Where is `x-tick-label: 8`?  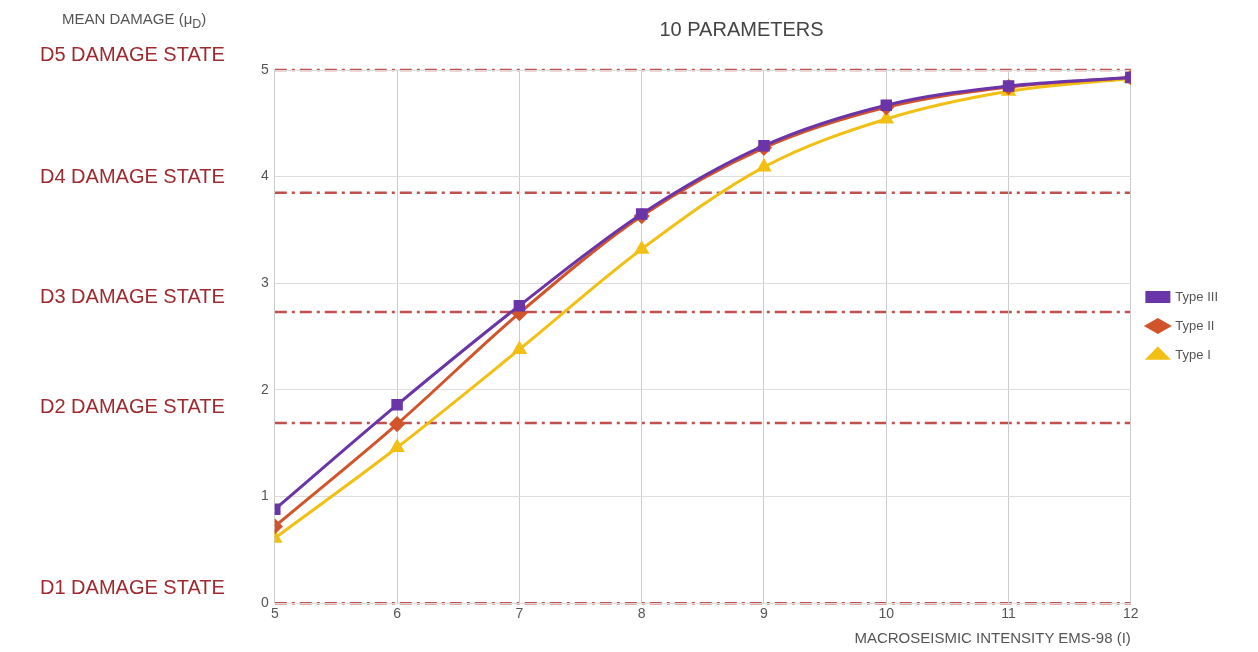
x-tick-label: 8 is located at coordinates (641, 613).